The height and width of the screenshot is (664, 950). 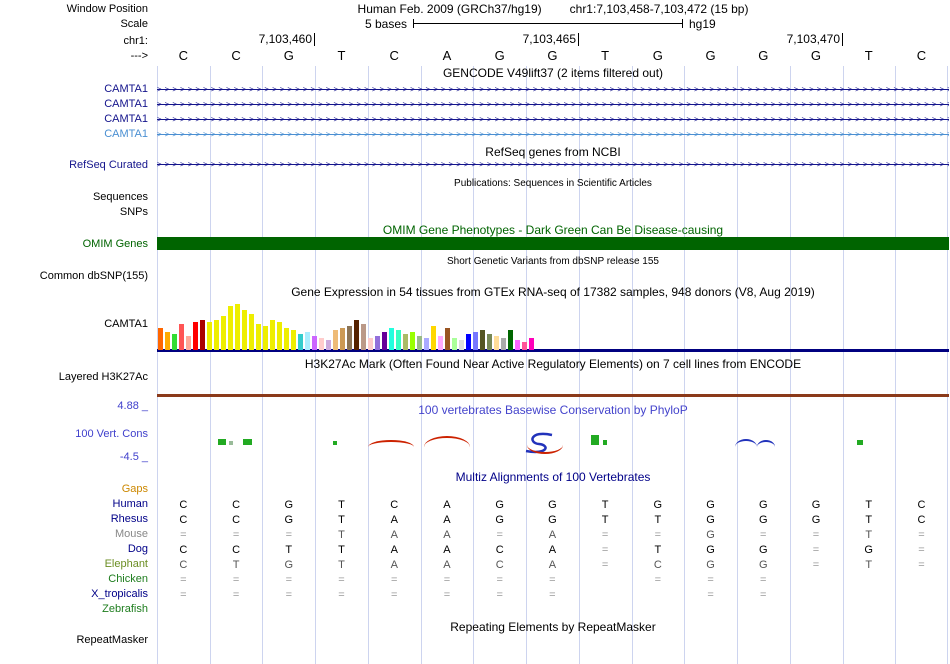 What do you see at coordinates (103, 377) in the screenshot?
I see `h3k27ac-label: Layered H3K27Ac` at bounding box center [103, 377].